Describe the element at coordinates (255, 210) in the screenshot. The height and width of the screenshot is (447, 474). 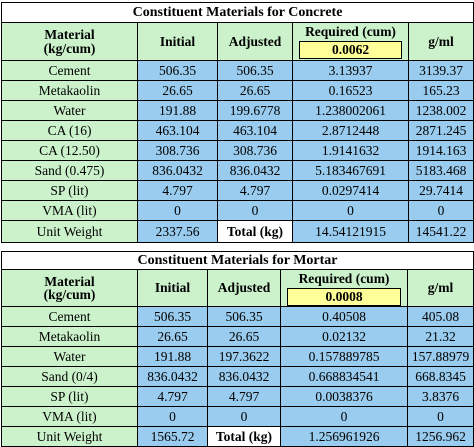
I see `adjusted-value: 0` at that location.